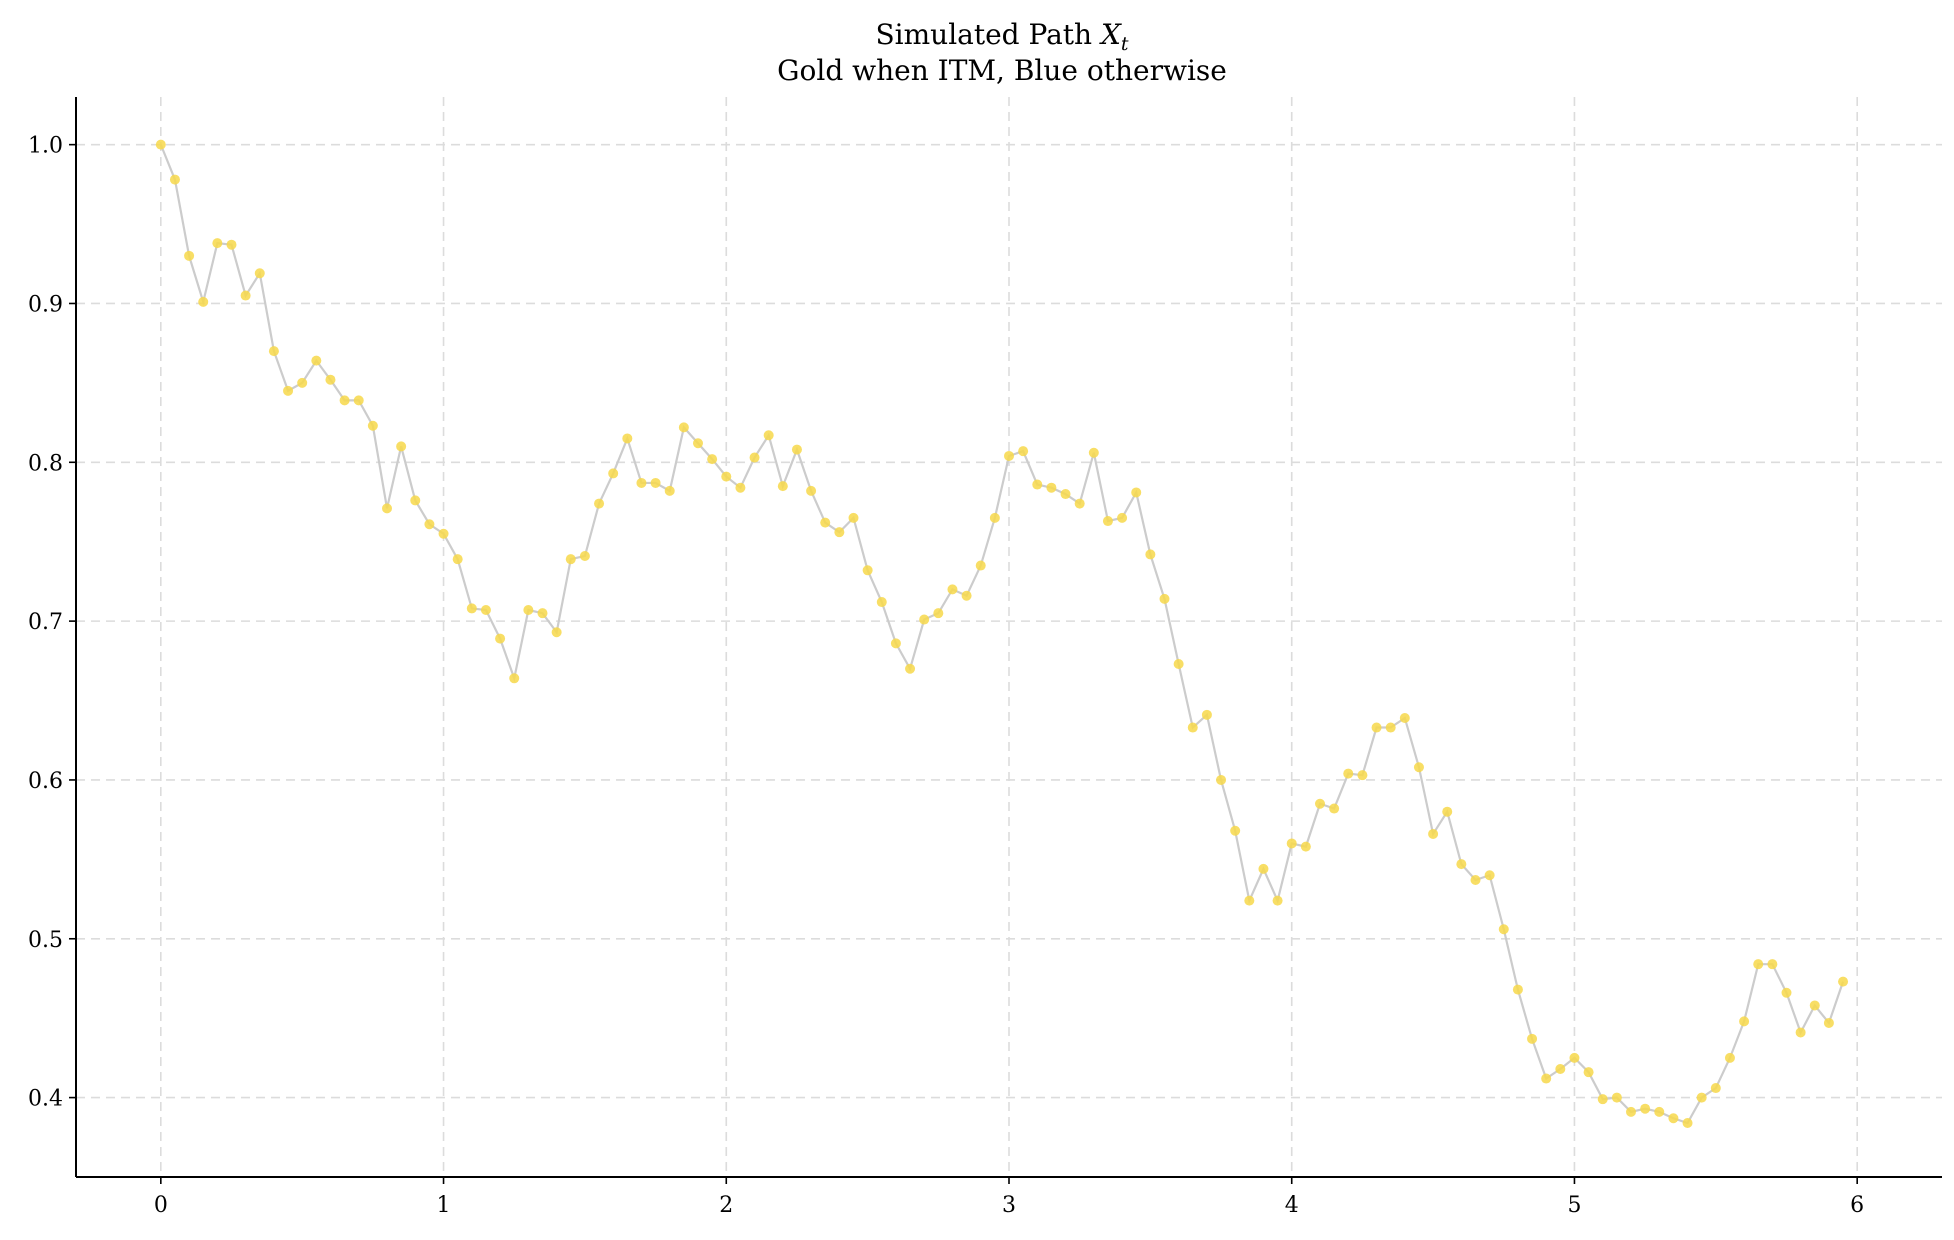 The height and width of the screenshot is (1240, 1954). I want to click on chart-title: Simulated Path Xt, so click(1001, 36).